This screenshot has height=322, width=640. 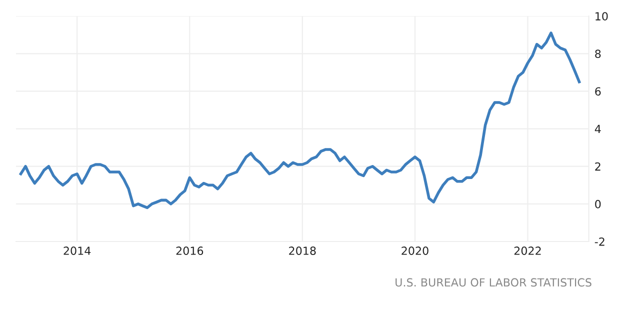 What do you see at coordinates (190, 250) in the screenshot?
I see `x-tick-label: 2016` at bounding box center [190, 250].